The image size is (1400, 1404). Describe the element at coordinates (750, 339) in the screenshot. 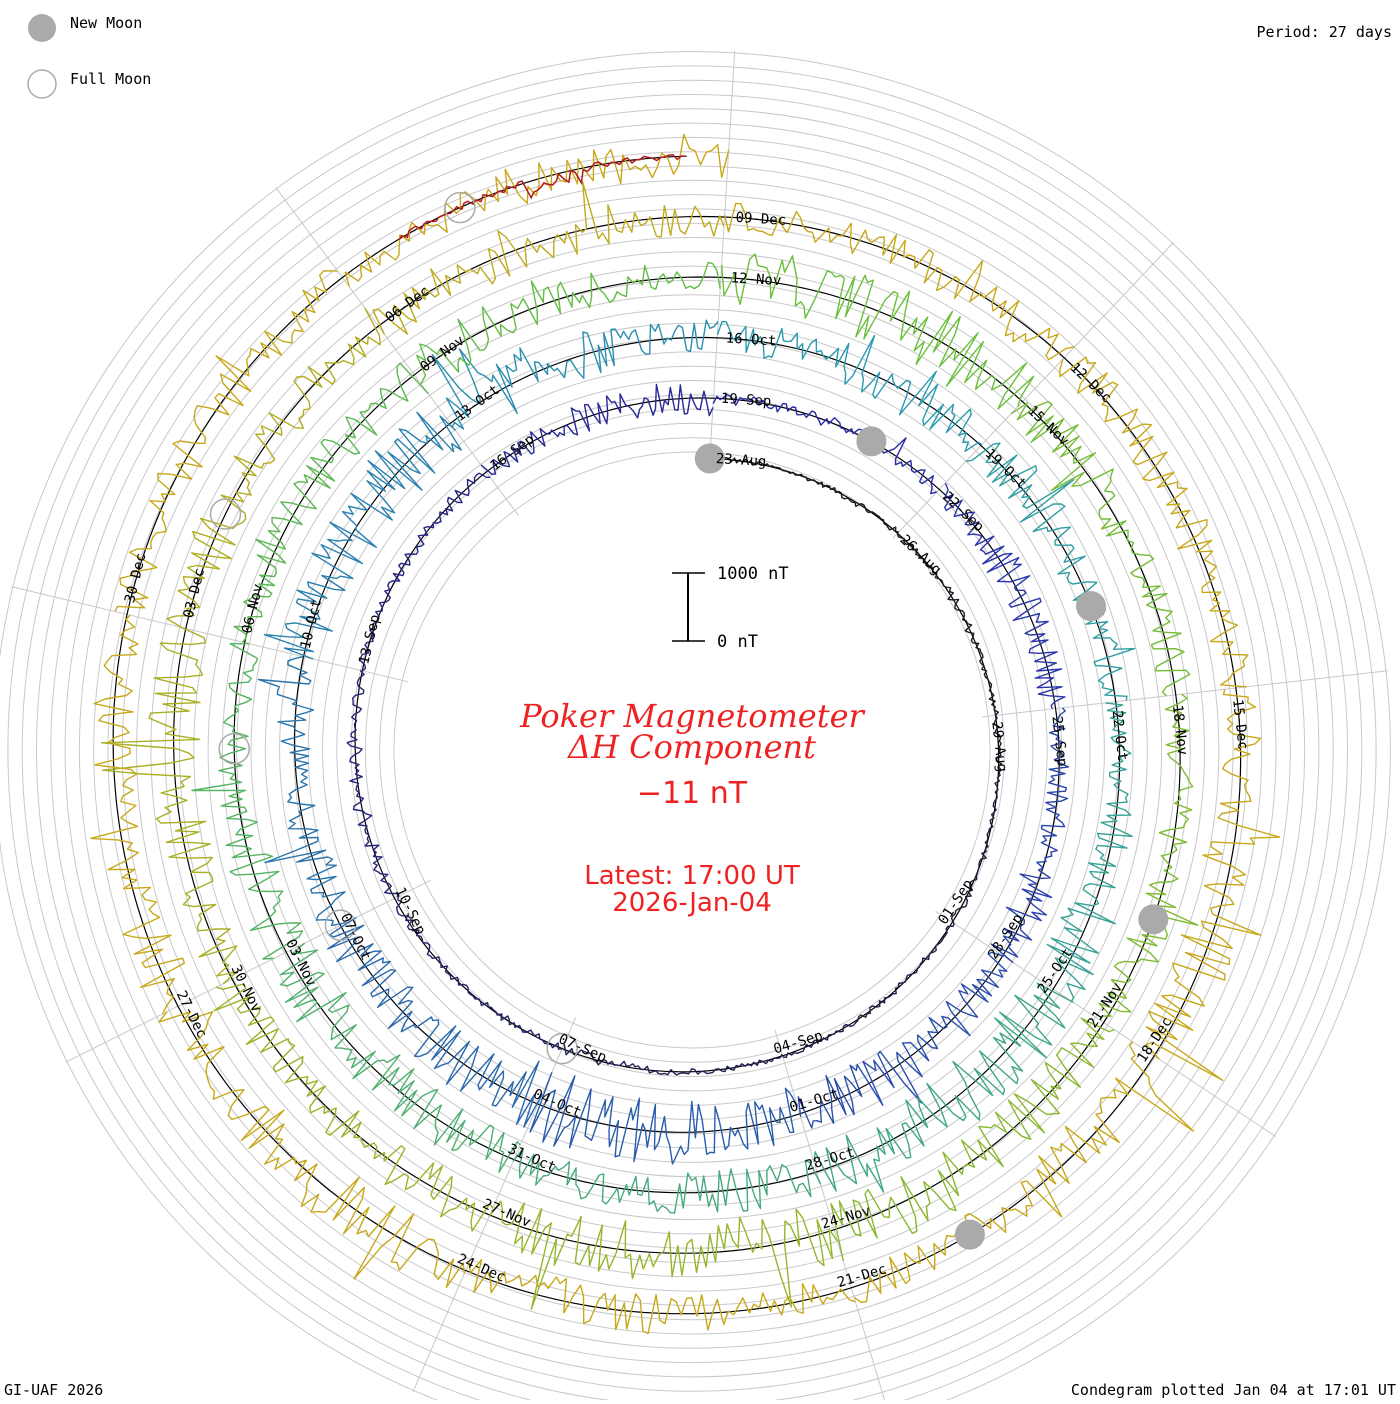

I see `date-label: 16-Oct` at that location.